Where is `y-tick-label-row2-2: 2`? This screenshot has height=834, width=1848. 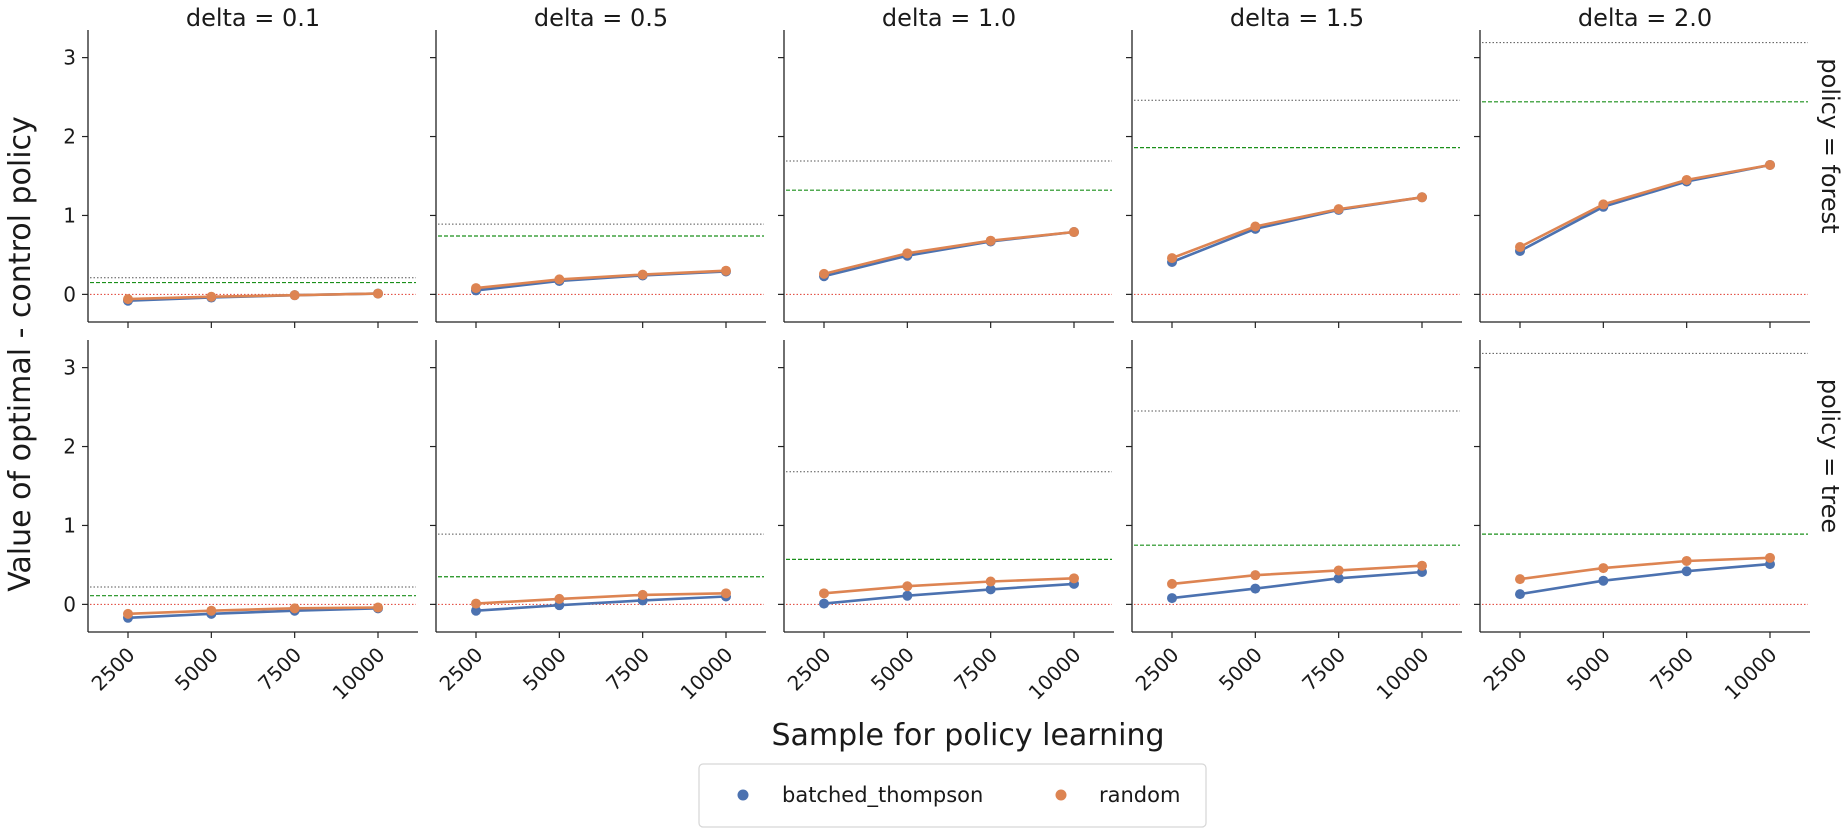 y-tick-label-row2-2: 2 is located at coordinates (69, 447).